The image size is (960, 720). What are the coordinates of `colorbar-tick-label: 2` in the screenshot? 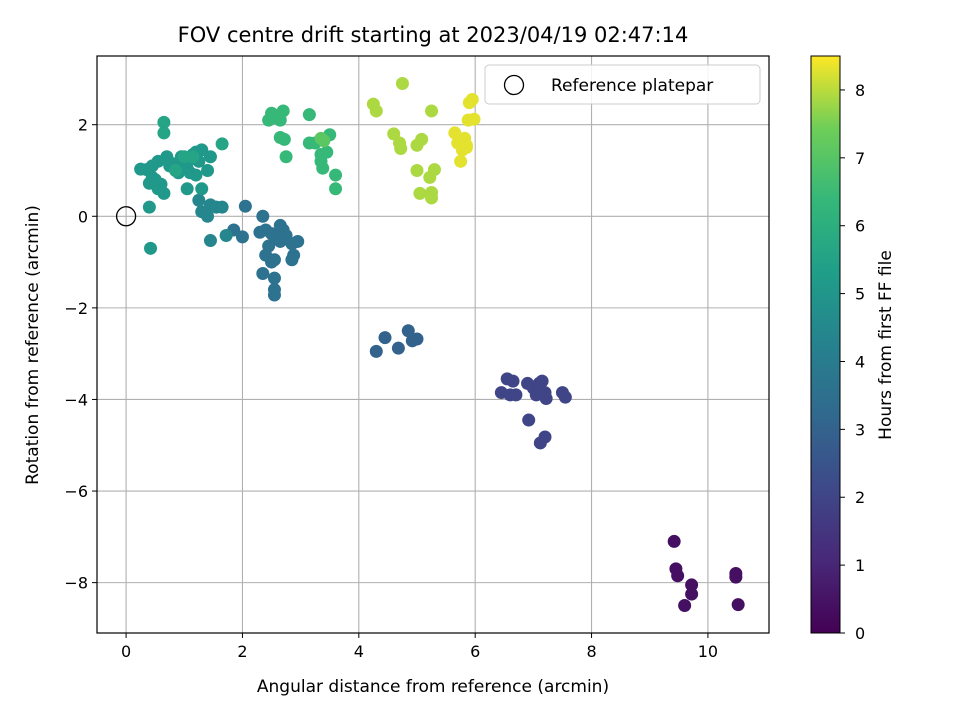 It's located at (860, 497).